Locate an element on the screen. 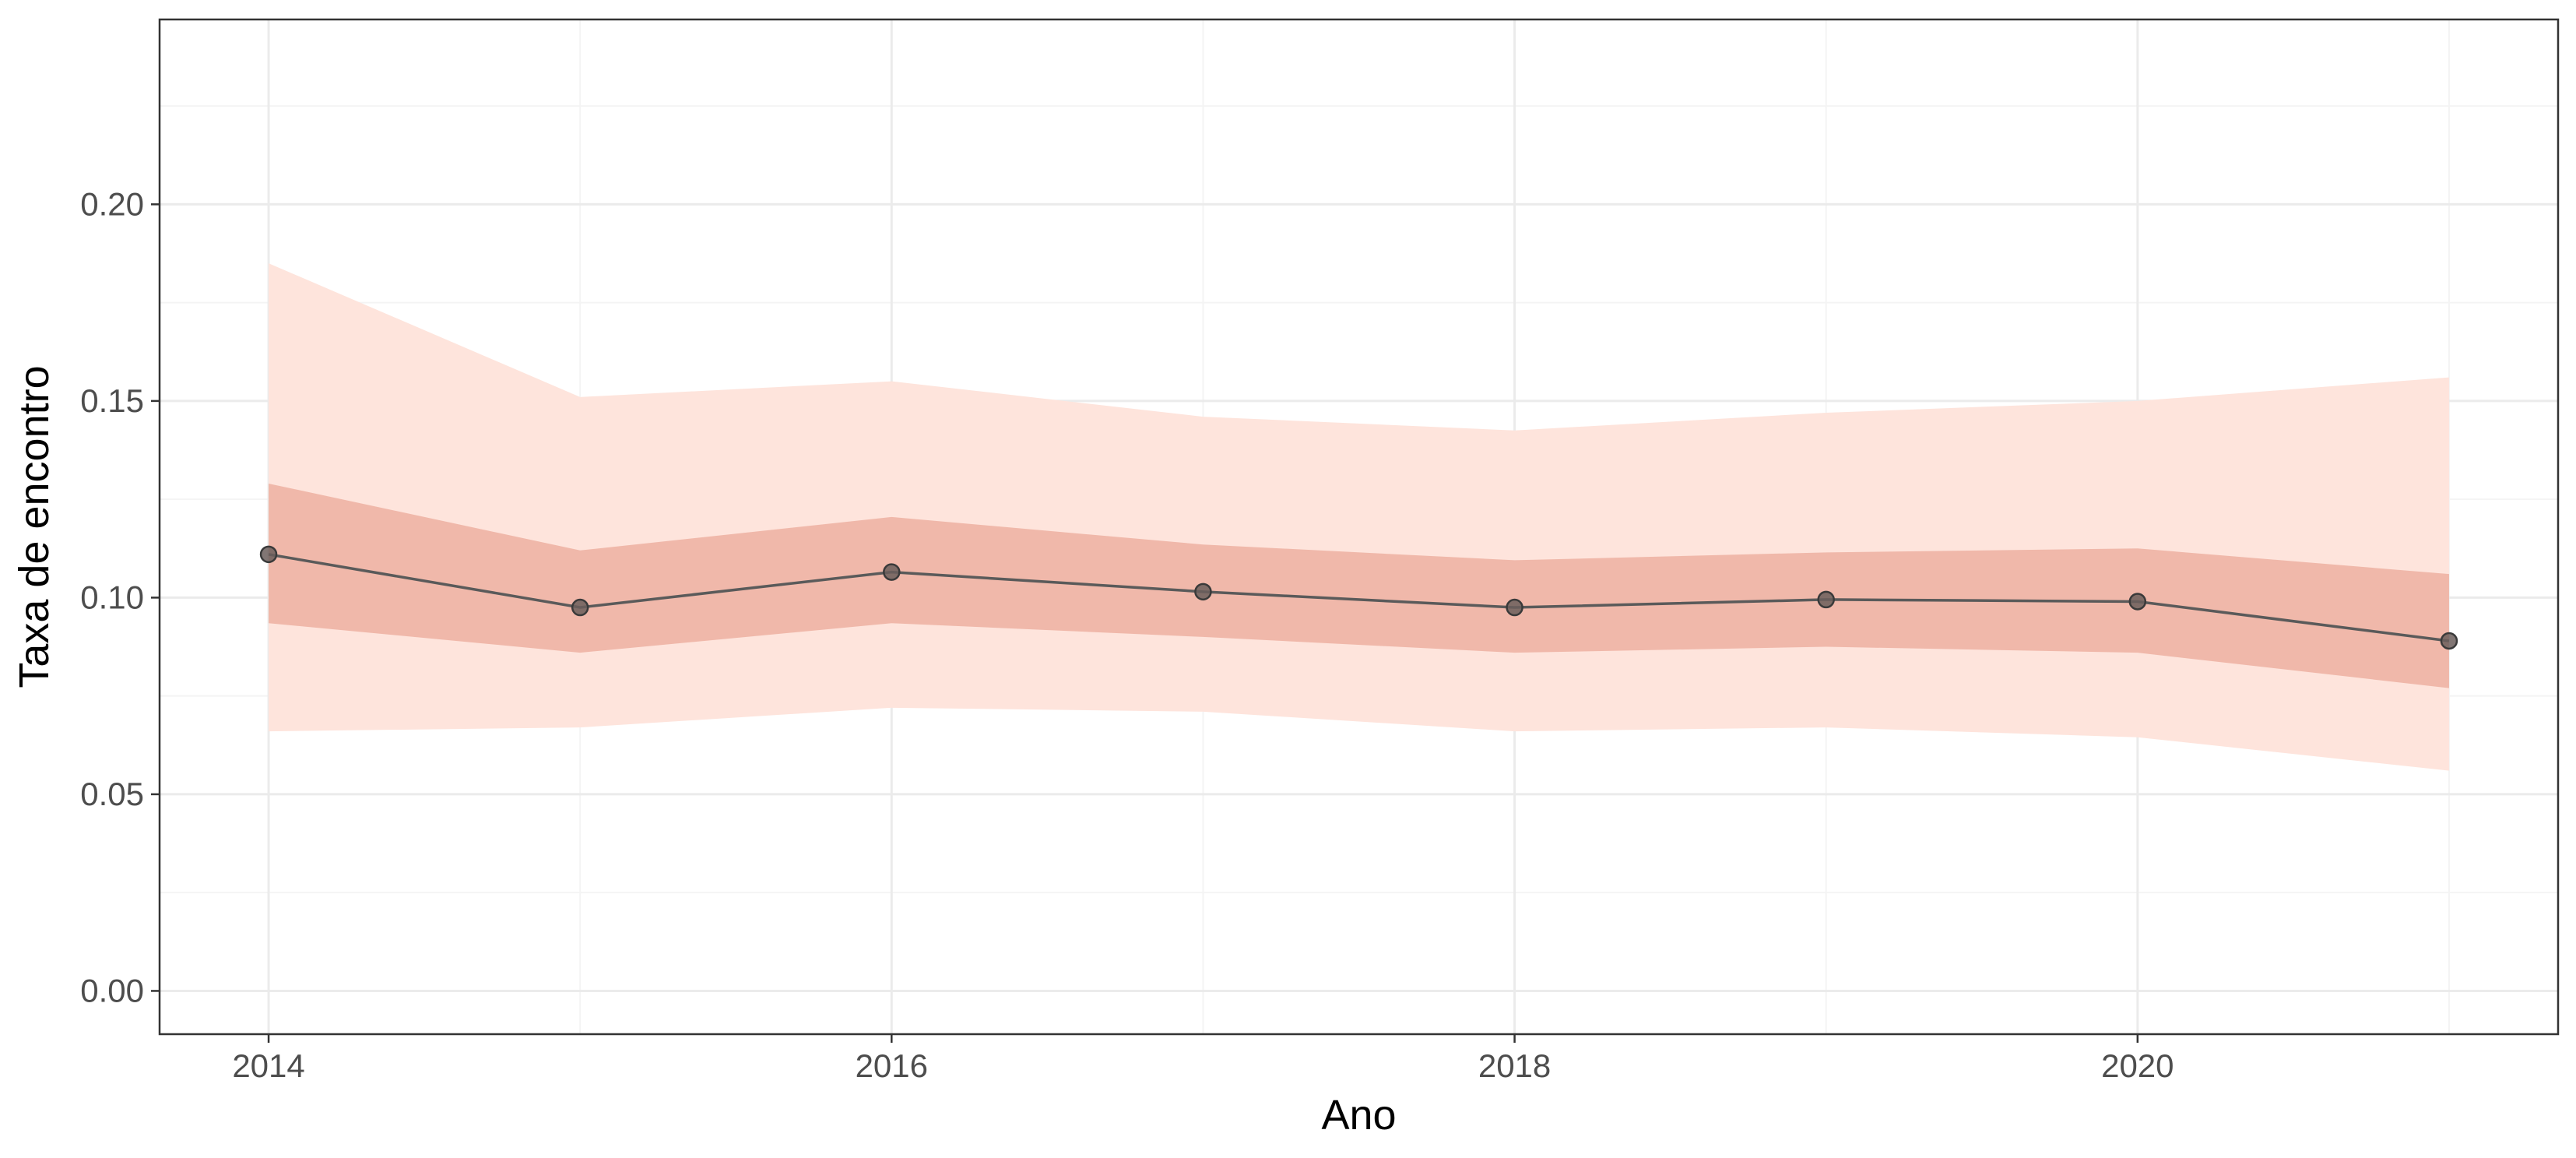 This screenshot has height=1158, width=2576. x-tick-label: 2020 is located at coordinates (2138, 1065).